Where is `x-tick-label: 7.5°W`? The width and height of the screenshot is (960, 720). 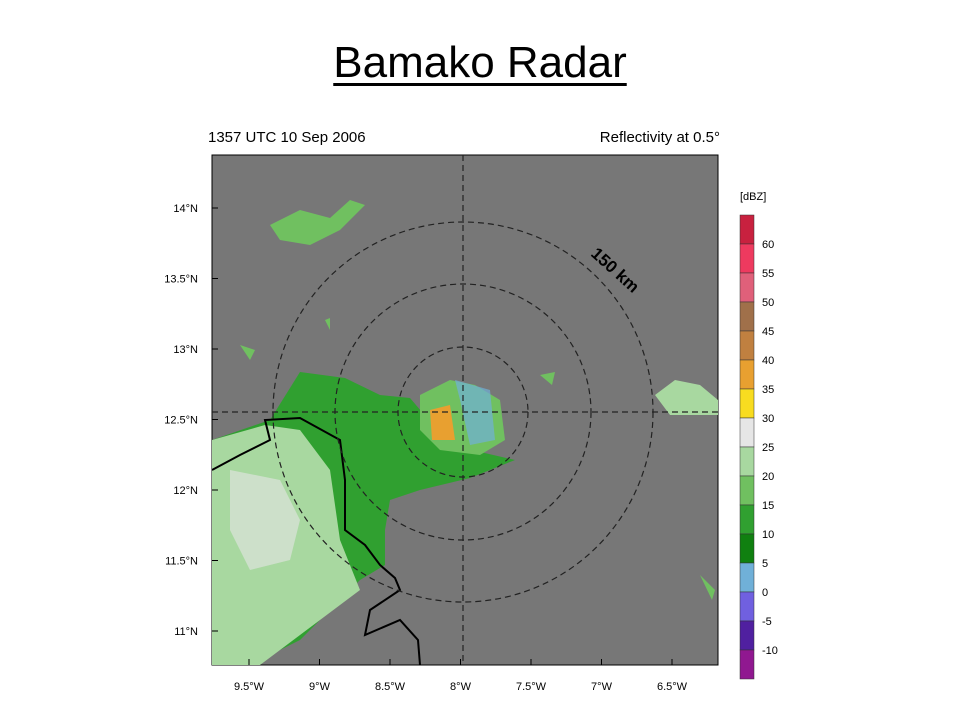
x-tick-label: 7.5°W is located at coordinates (531, 687).